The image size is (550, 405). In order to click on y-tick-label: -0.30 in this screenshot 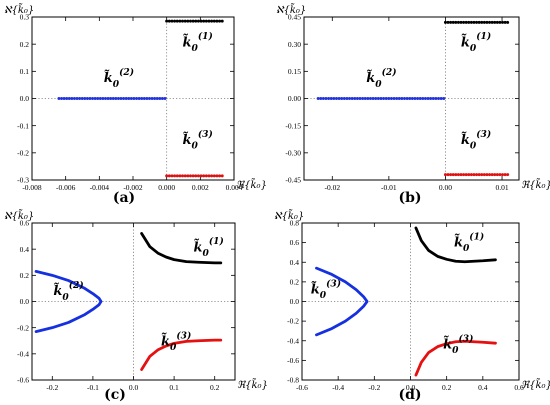, I will do `click(293, 152)`.